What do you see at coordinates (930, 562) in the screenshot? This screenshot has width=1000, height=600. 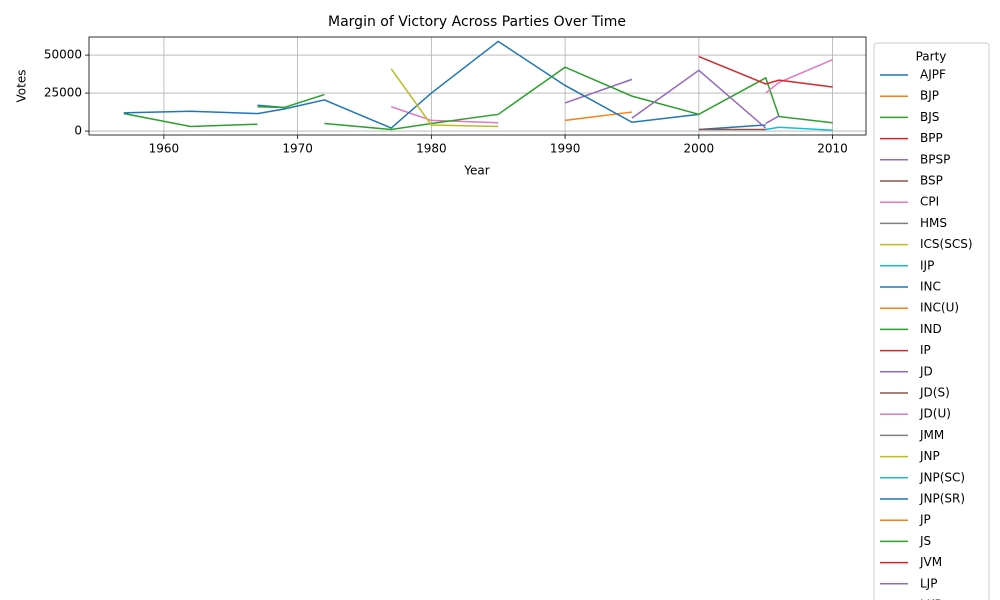 I see `legend-label: JVM` at bounding box center [930, 562].